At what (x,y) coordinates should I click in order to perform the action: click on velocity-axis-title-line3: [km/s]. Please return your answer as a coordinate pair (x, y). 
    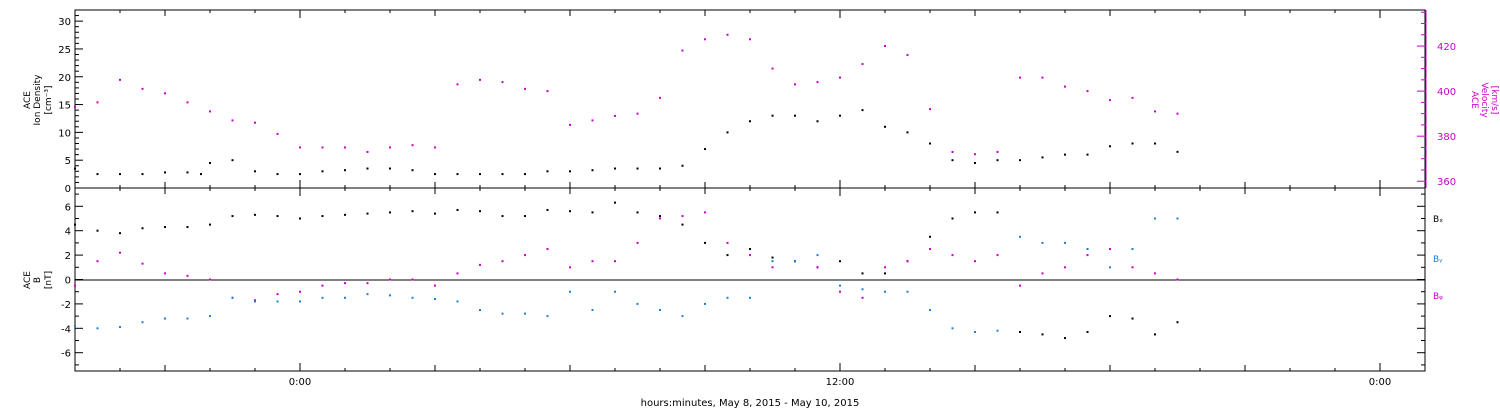
    Looking at the image, I should click on (1494, 100).